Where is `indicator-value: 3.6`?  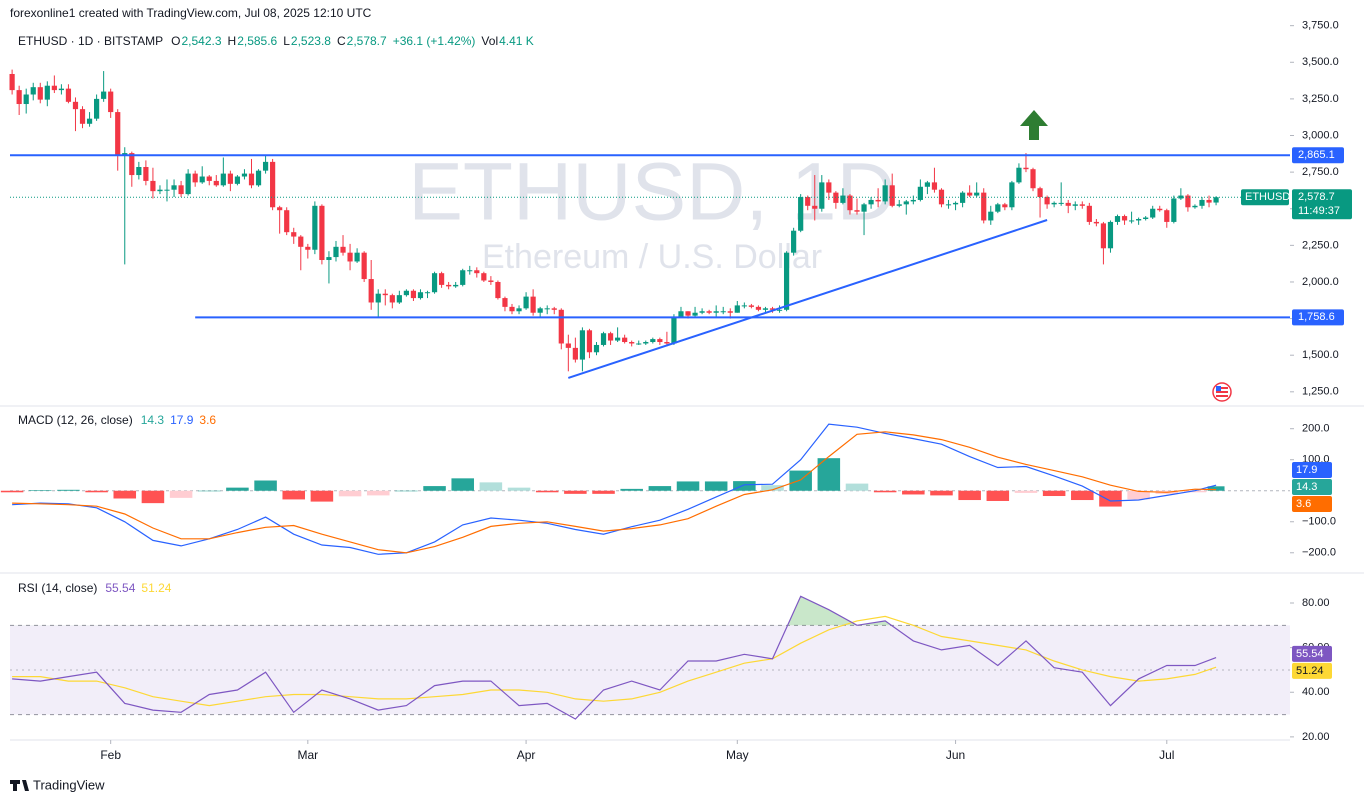
indicator-value: 3.6 is located at coordinates (207, 420).